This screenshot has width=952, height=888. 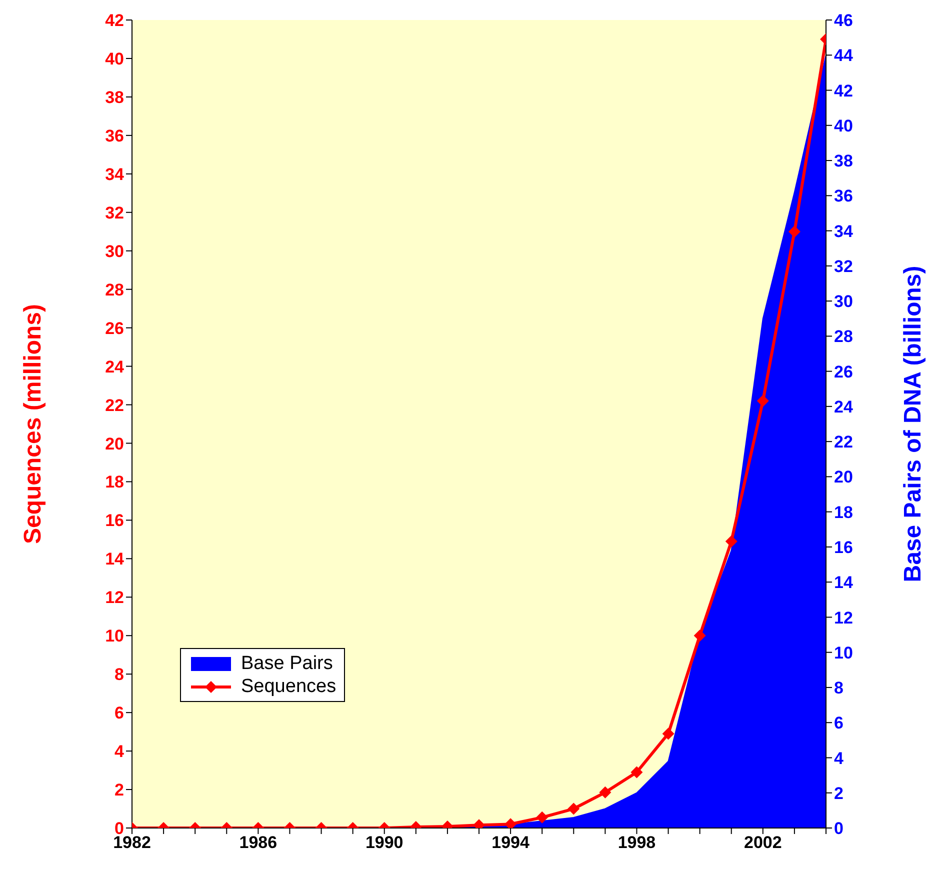 I want to click on y-tick-label: 12, so click(x=114, y=598).